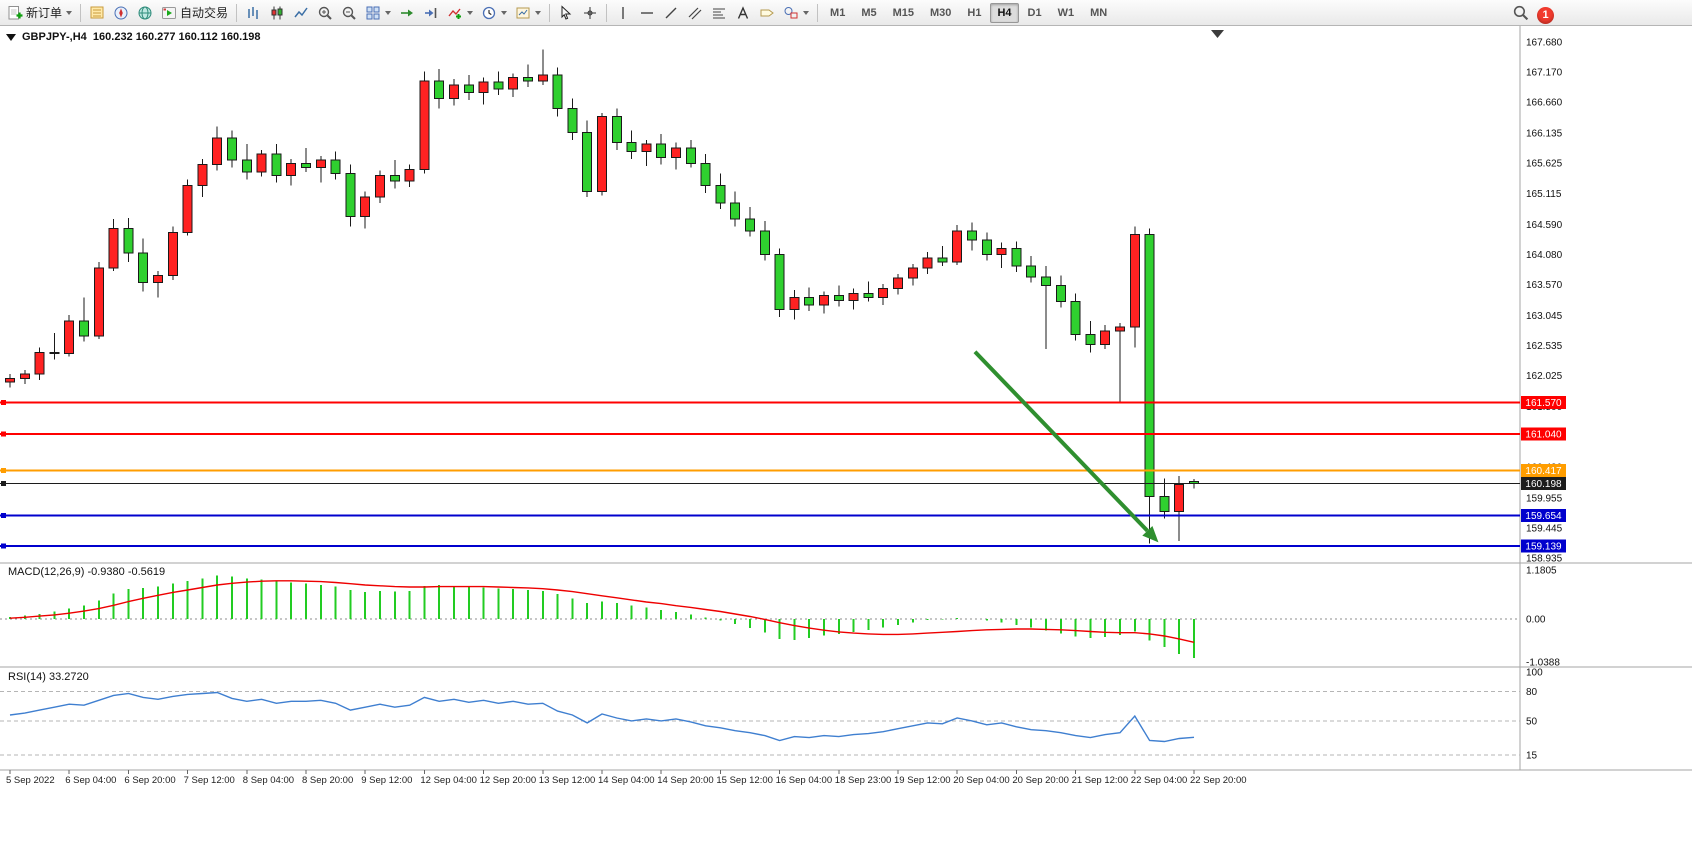 The height and width of the screenshot is (853, 1692). What do you see at coordinates (11, 37) in the screenshot?
I see `one-click-trading-icon` at bounding box center [11, 37].